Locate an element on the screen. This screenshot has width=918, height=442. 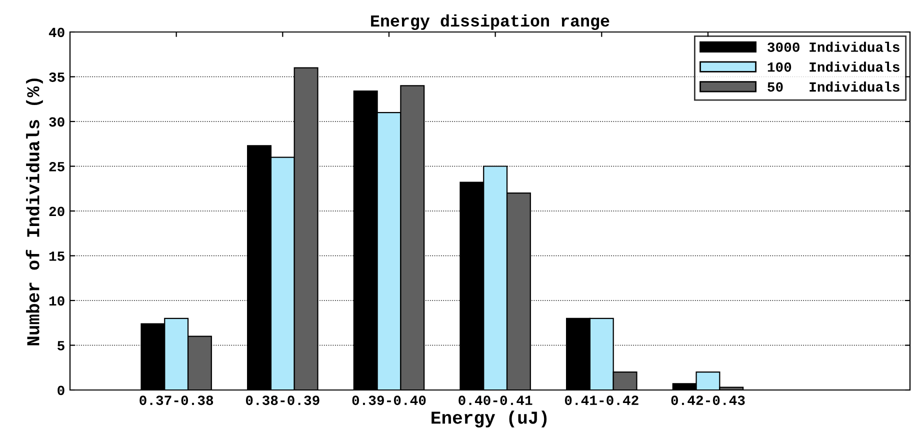
legend-label: 3000 Individuals is located at coordinates (834, 47).